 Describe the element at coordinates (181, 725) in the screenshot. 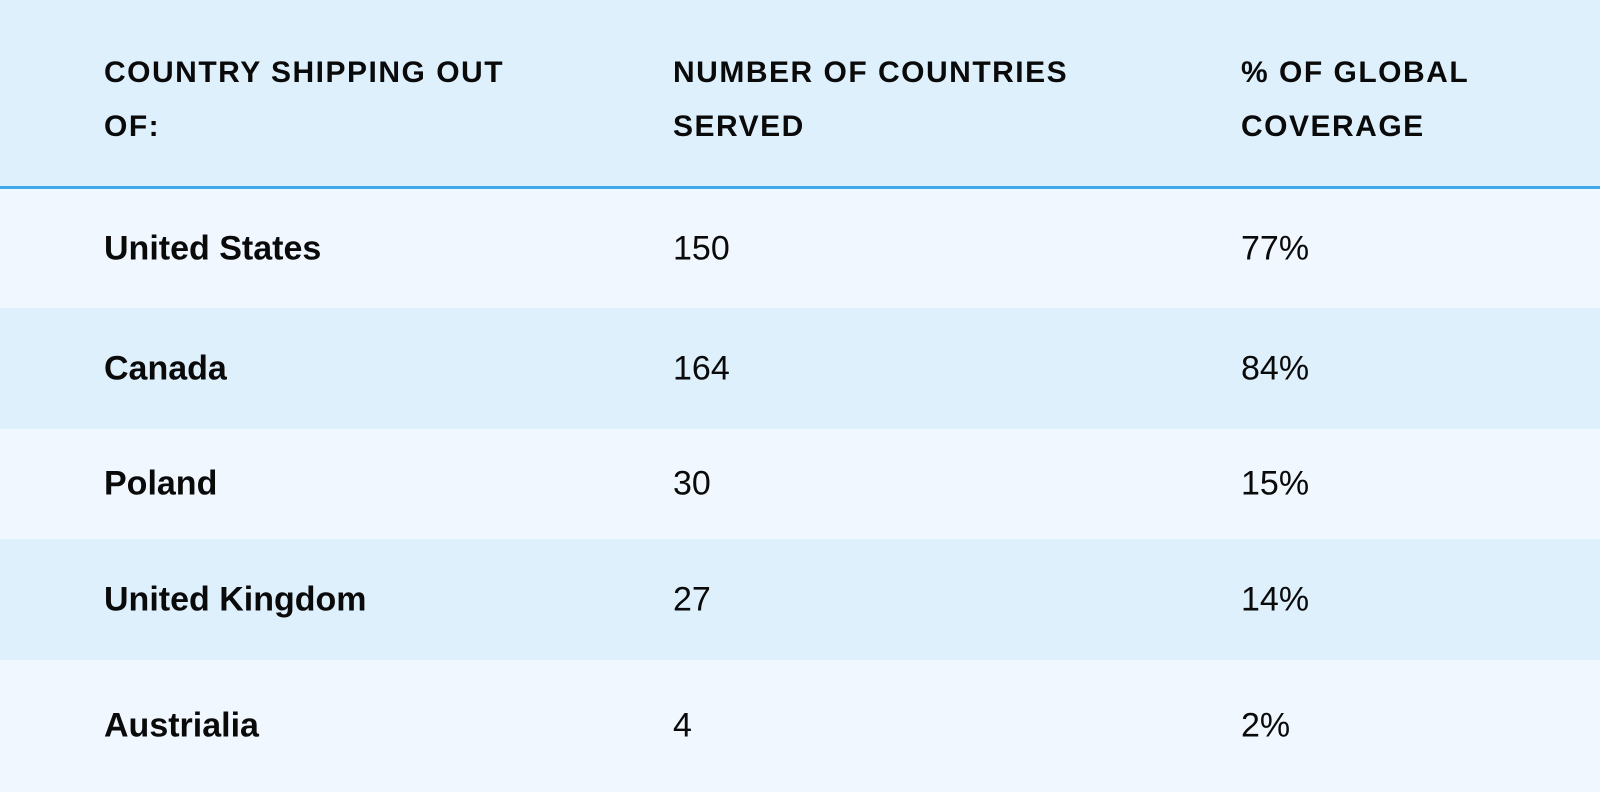

I see `country-cell: Austrialia` at that location.